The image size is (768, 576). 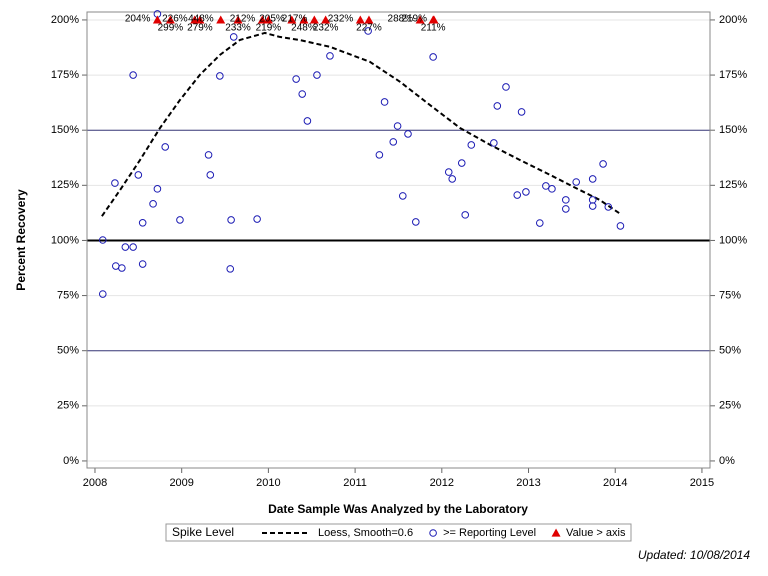 I want to click on y2-tick-label: 0%, so click(x=727, y=461).